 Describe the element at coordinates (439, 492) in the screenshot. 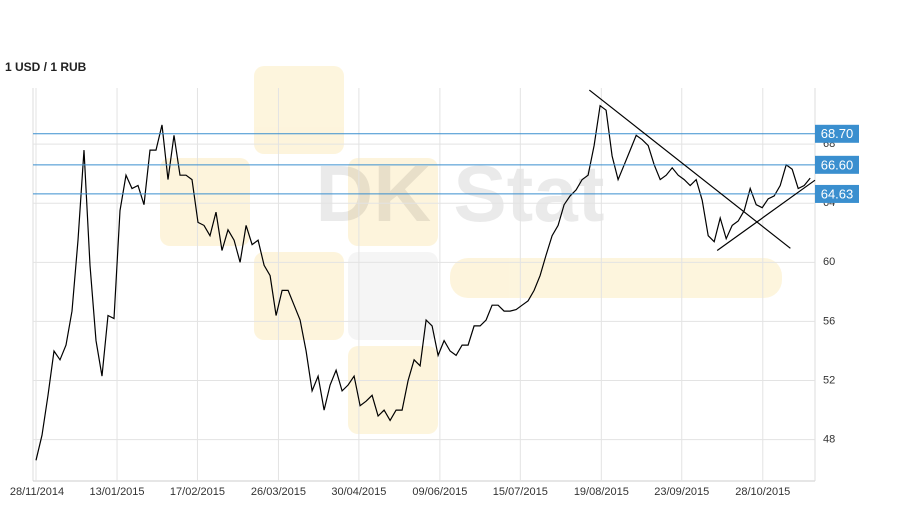

I see `x-tick-label: 09/06/2015` at that location.